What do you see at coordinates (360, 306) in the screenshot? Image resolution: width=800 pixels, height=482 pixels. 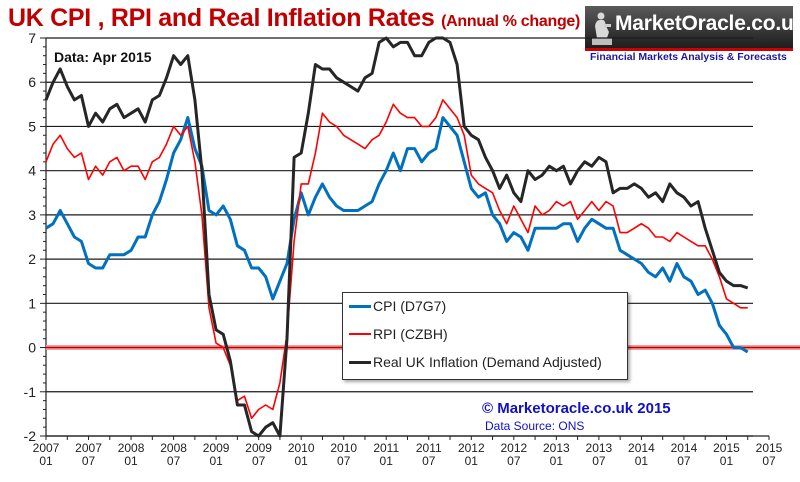 I see `legend-swatch-cpi` at bounding box center [360, 306].